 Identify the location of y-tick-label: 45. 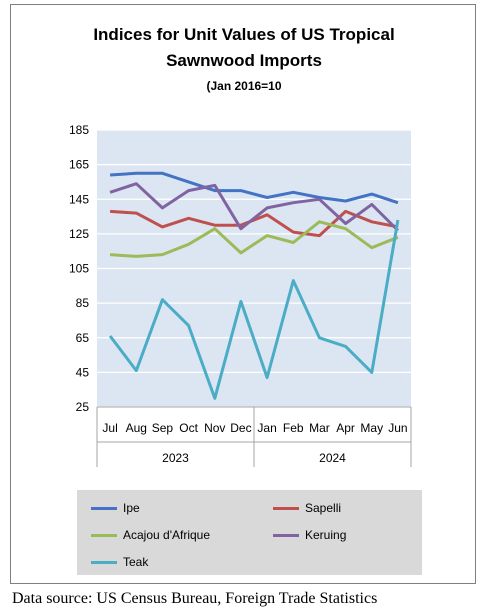
(83, 372).